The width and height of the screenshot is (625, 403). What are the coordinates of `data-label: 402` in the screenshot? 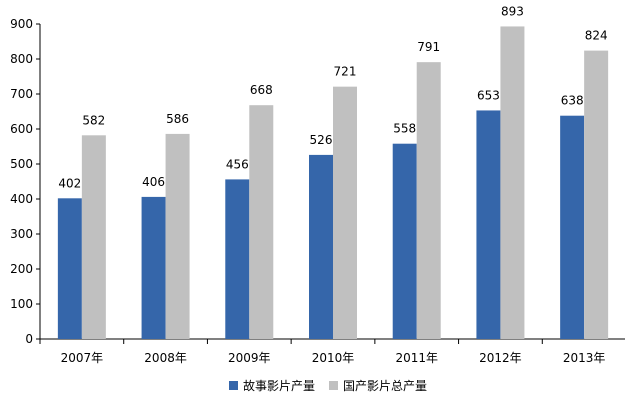 It's located at (69, 183).